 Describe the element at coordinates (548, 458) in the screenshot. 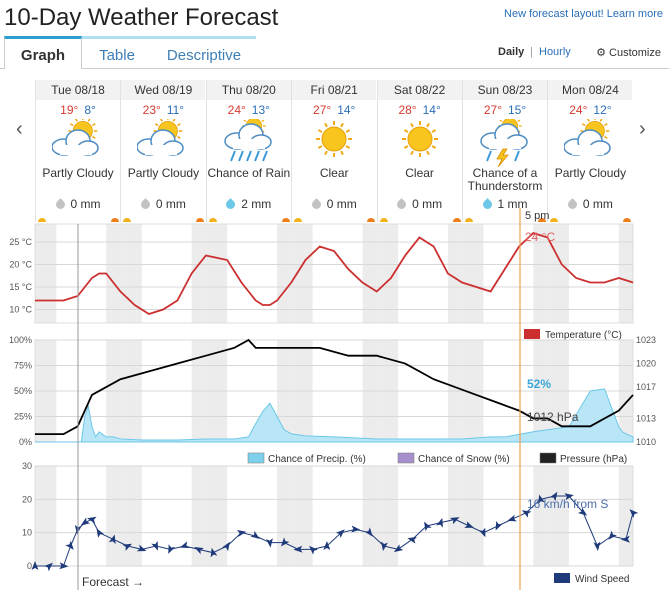

I see `pressure-legend-swatch` at that location.